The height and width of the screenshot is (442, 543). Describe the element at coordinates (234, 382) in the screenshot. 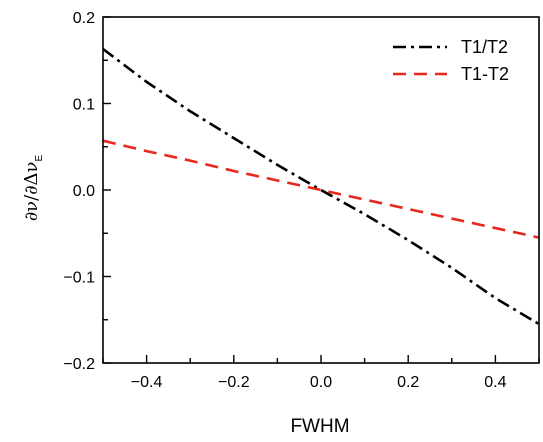

I see `x-tick-label: −0.2` at that location.